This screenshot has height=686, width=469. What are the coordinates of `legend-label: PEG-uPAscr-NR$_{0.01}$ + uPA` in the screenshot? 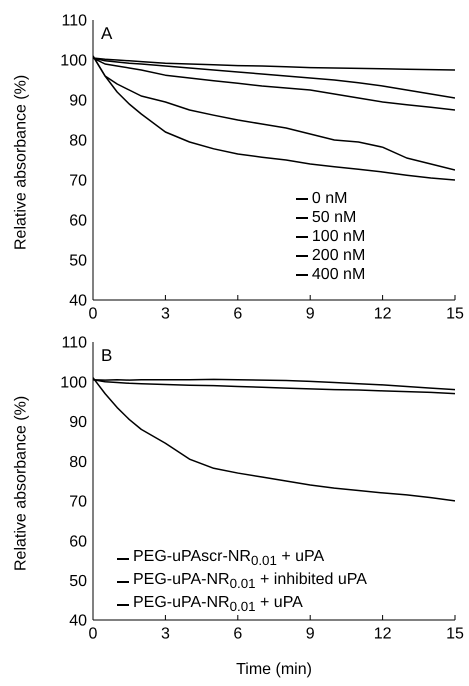 It's located at (228, 558).